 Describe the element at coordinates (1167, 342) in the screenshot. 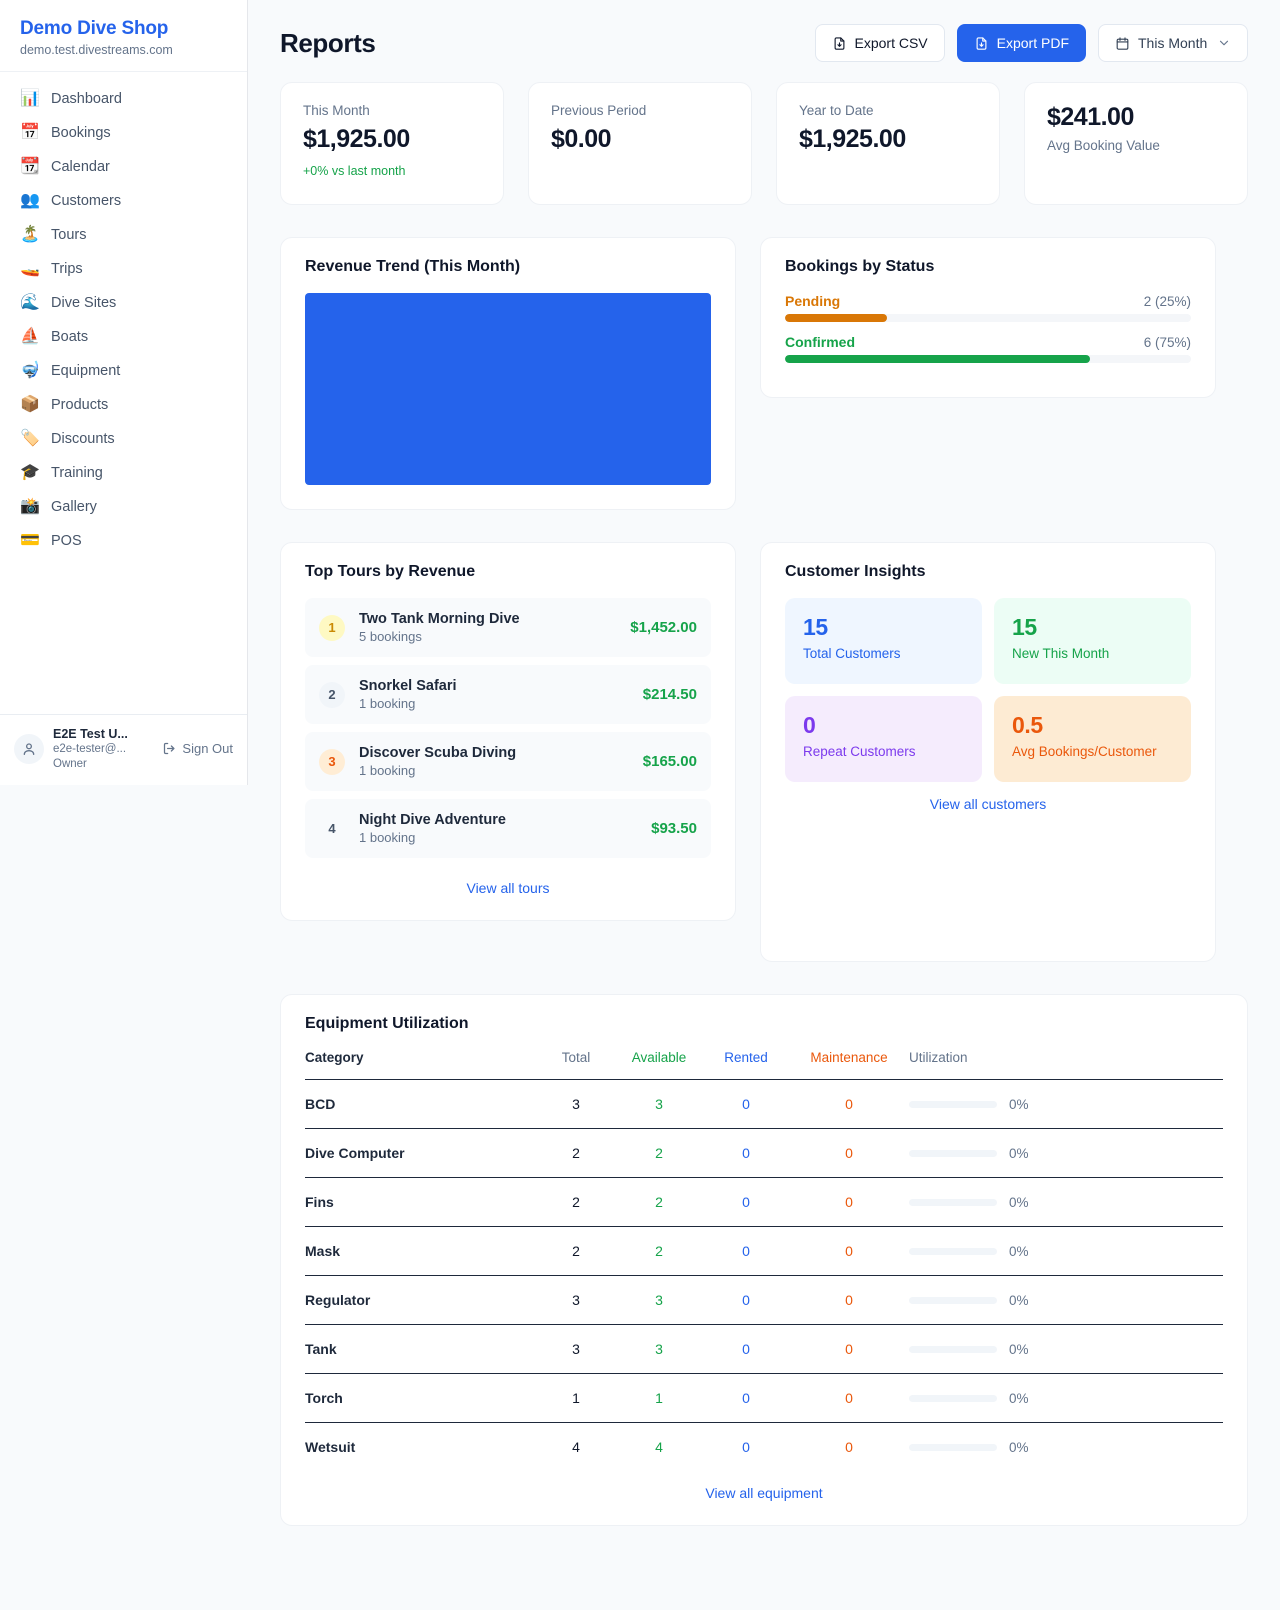

I see `status-count: 6 (75%)` at that location.